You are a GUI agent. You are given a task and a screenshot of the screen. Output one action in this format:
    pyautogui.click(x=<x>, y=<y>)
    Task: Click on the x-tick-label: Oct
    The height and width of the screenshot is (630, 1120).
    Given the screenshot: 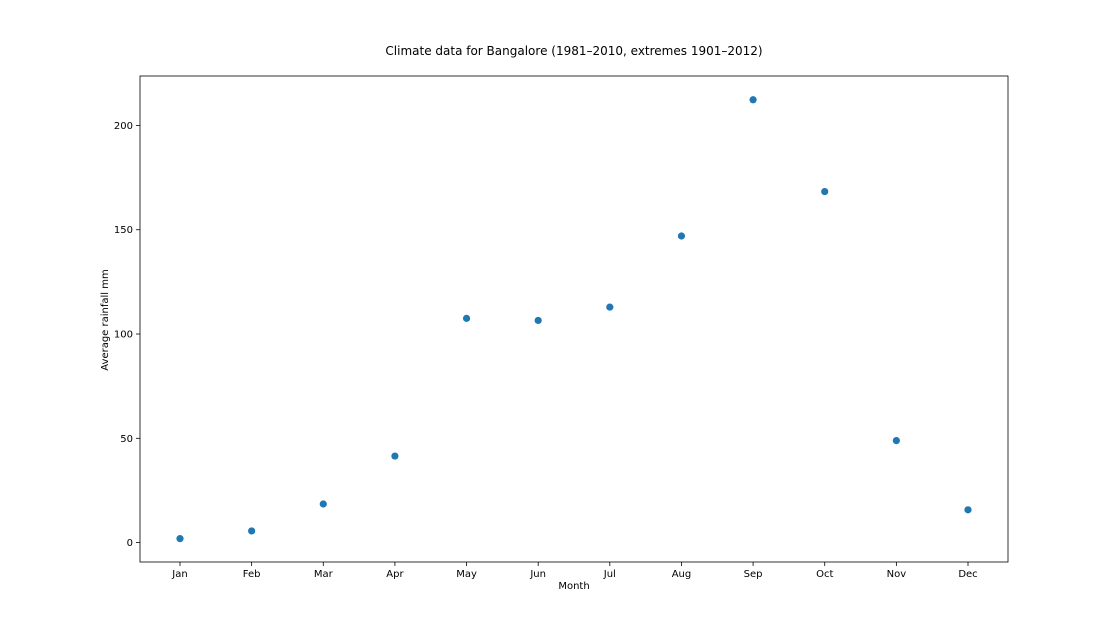 What is the action you would take?
    pyautogui.click(x=824, y=574)
    